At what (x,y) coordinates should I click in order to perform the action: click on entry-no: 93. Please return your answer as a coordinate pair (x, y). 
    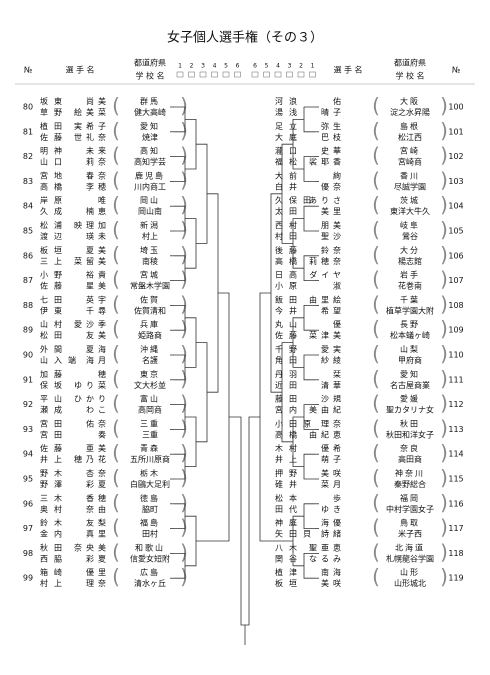
    Looking at the image, I should click on (28, 429).